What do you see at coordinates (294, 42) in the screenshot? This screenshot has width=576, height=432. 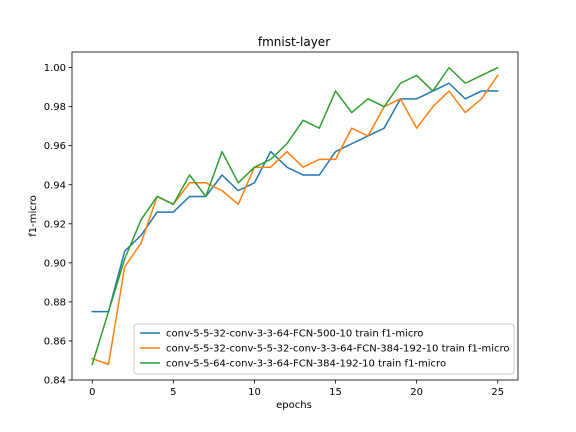 I see `chart-title: fmnist-layer` at bounding box center [294, 42].